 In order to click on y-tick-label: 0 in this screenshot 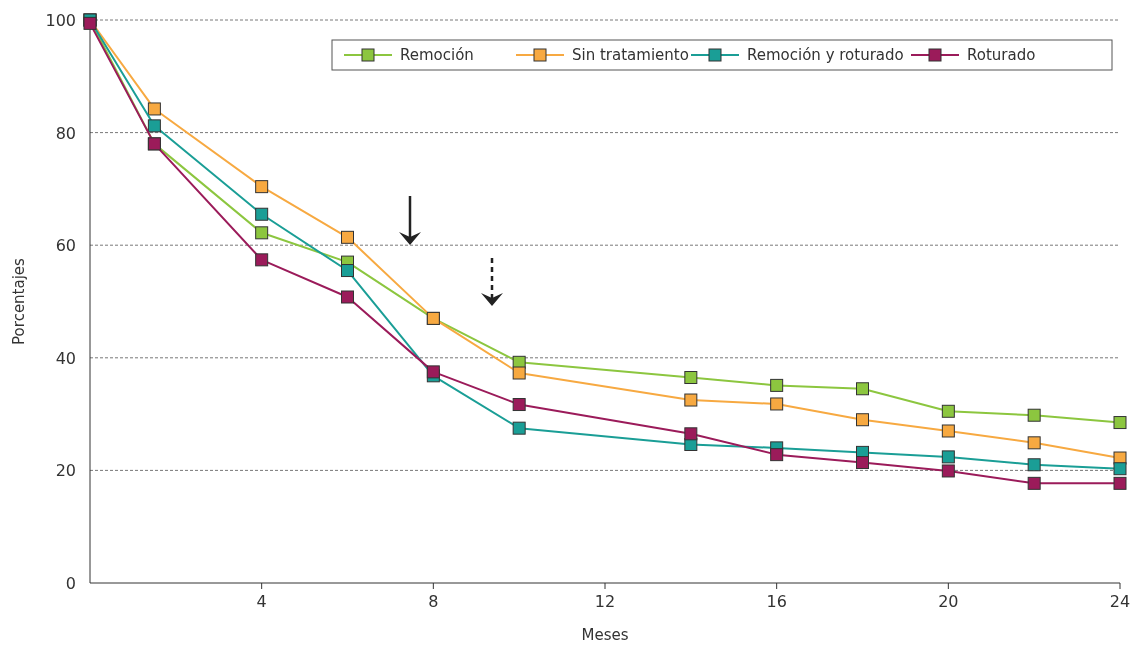, I will do `click(70, 583)`.